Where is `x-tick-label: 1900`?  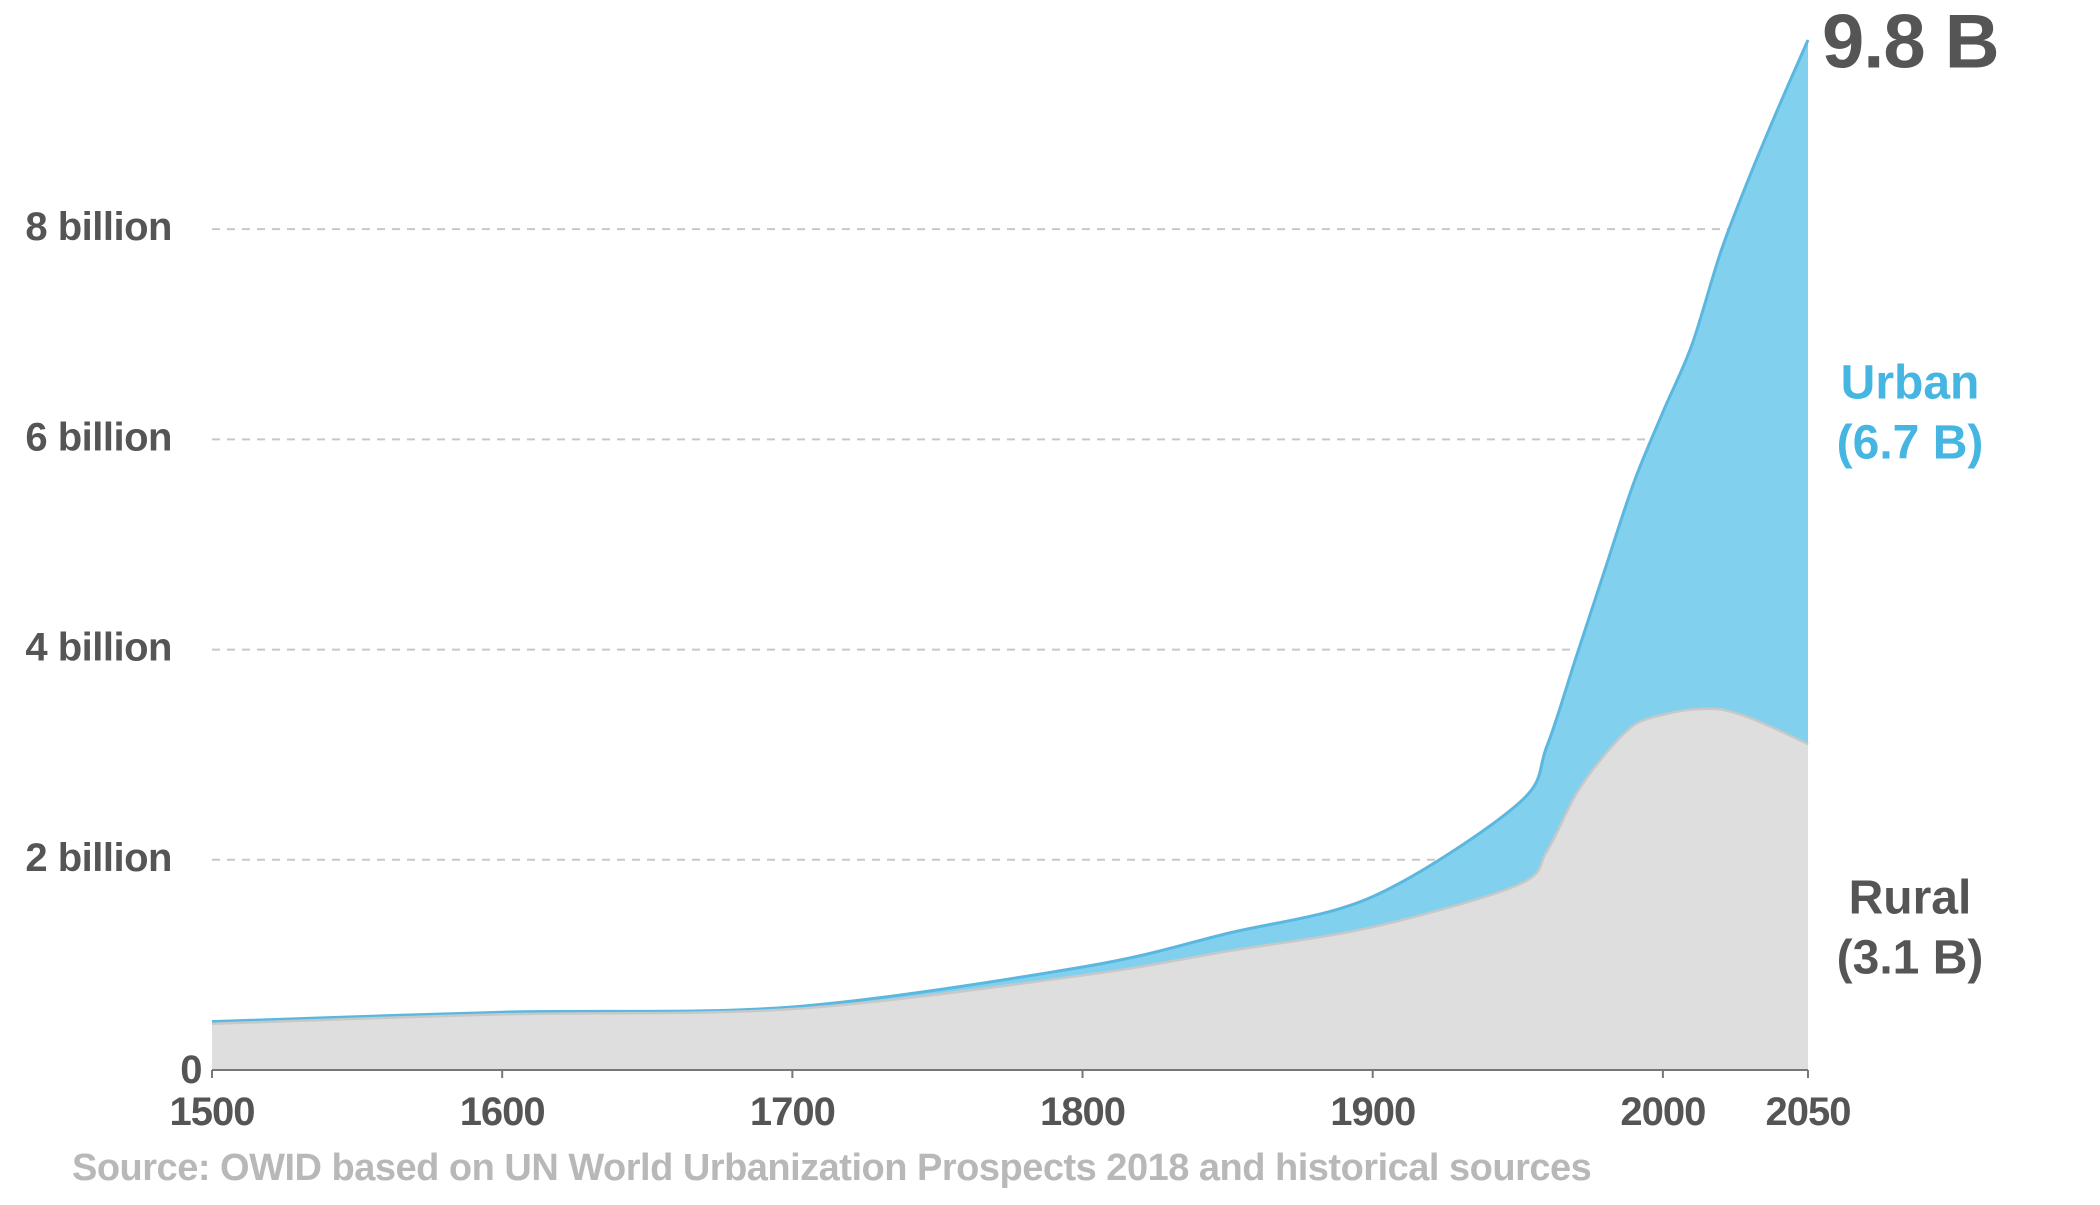
x-tick-label: 1900 is located at coordinates (1372, 1112).